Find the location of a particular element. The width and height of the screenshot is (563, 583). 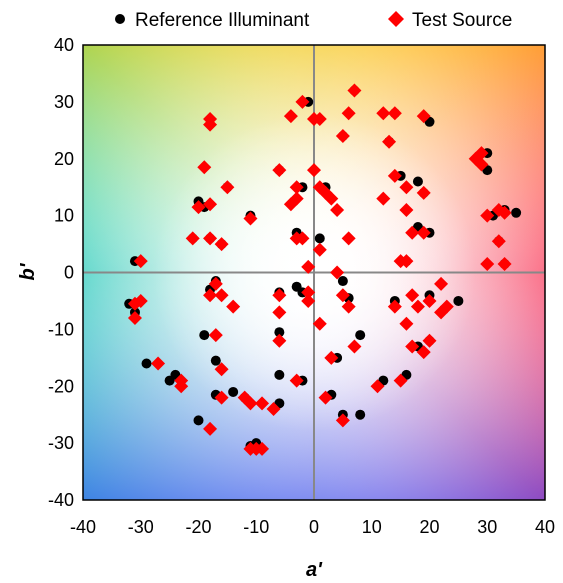

x-tick-label: 0 is located at coordinates (314, 527).